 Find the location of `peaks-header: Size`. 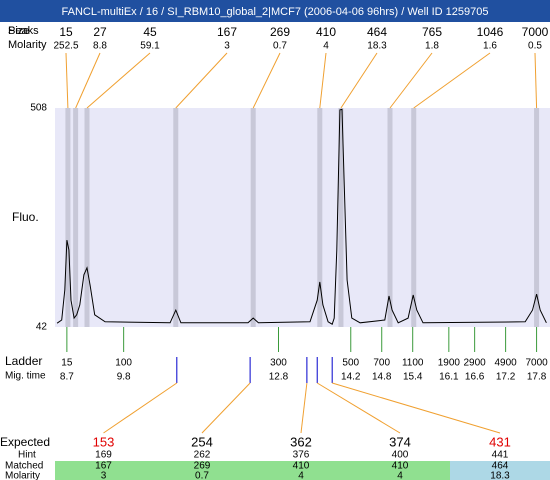

peaks-header: Size is located at coordinates (18, 31).